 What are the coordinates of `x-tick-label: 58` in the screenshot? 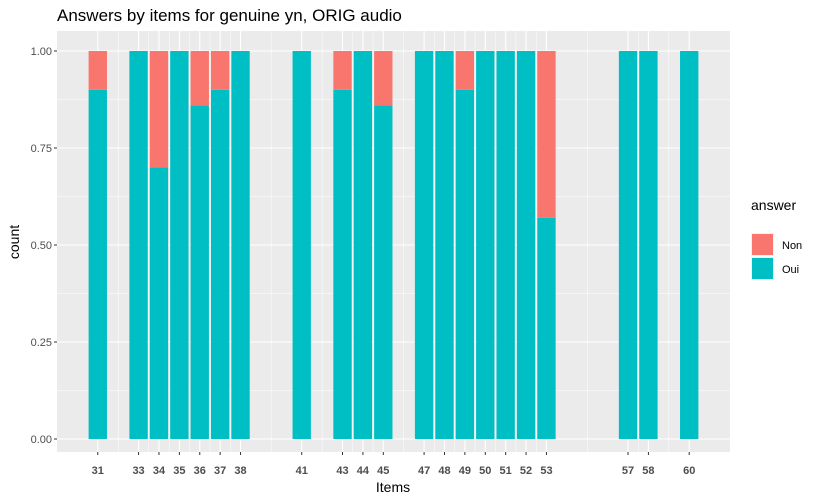 It's located at (648, 471).